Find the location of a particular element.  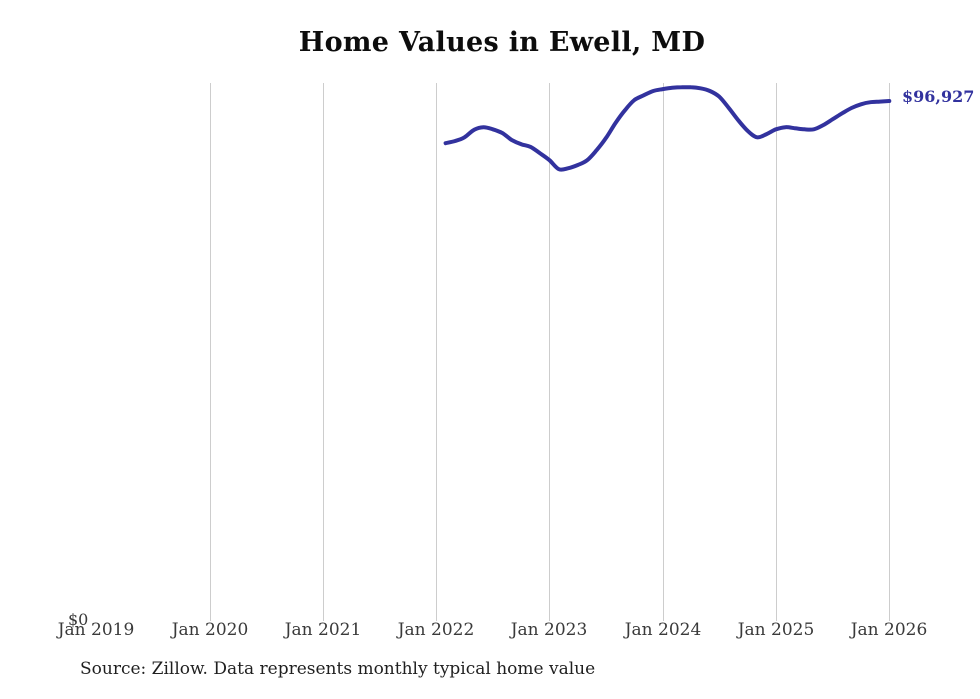

gridline-jan-2021 is located at coordinates (323, 352).